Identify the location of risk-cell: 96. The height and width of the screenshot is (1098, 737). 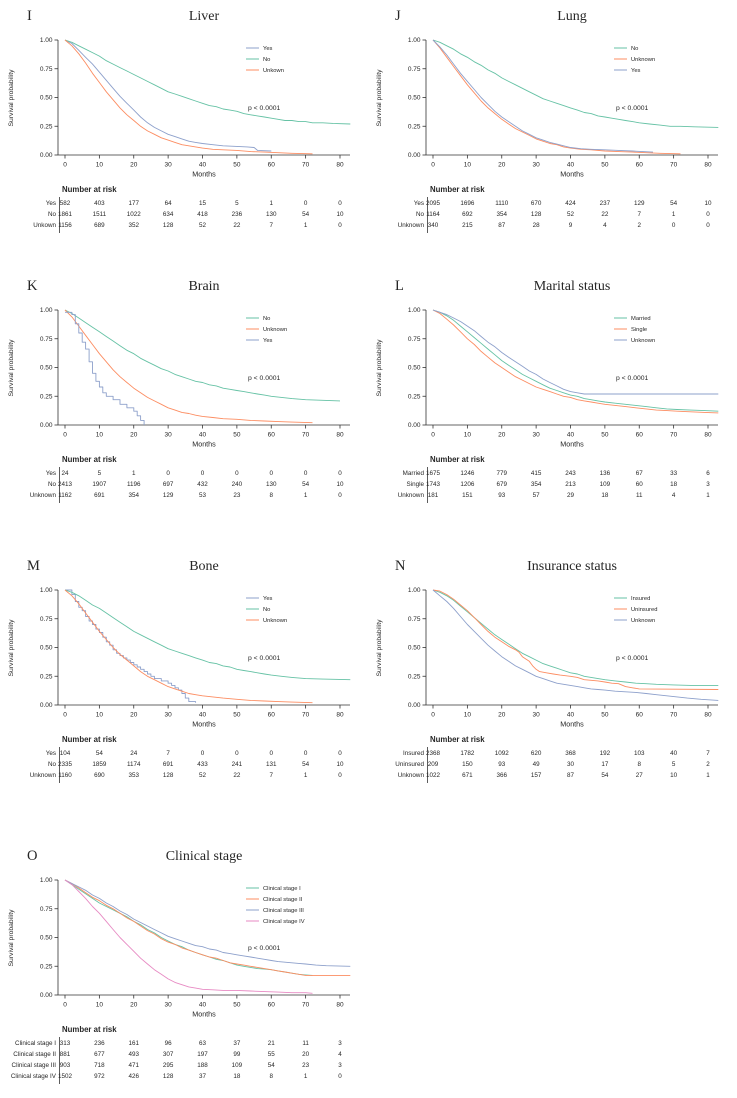
(169, 1043).